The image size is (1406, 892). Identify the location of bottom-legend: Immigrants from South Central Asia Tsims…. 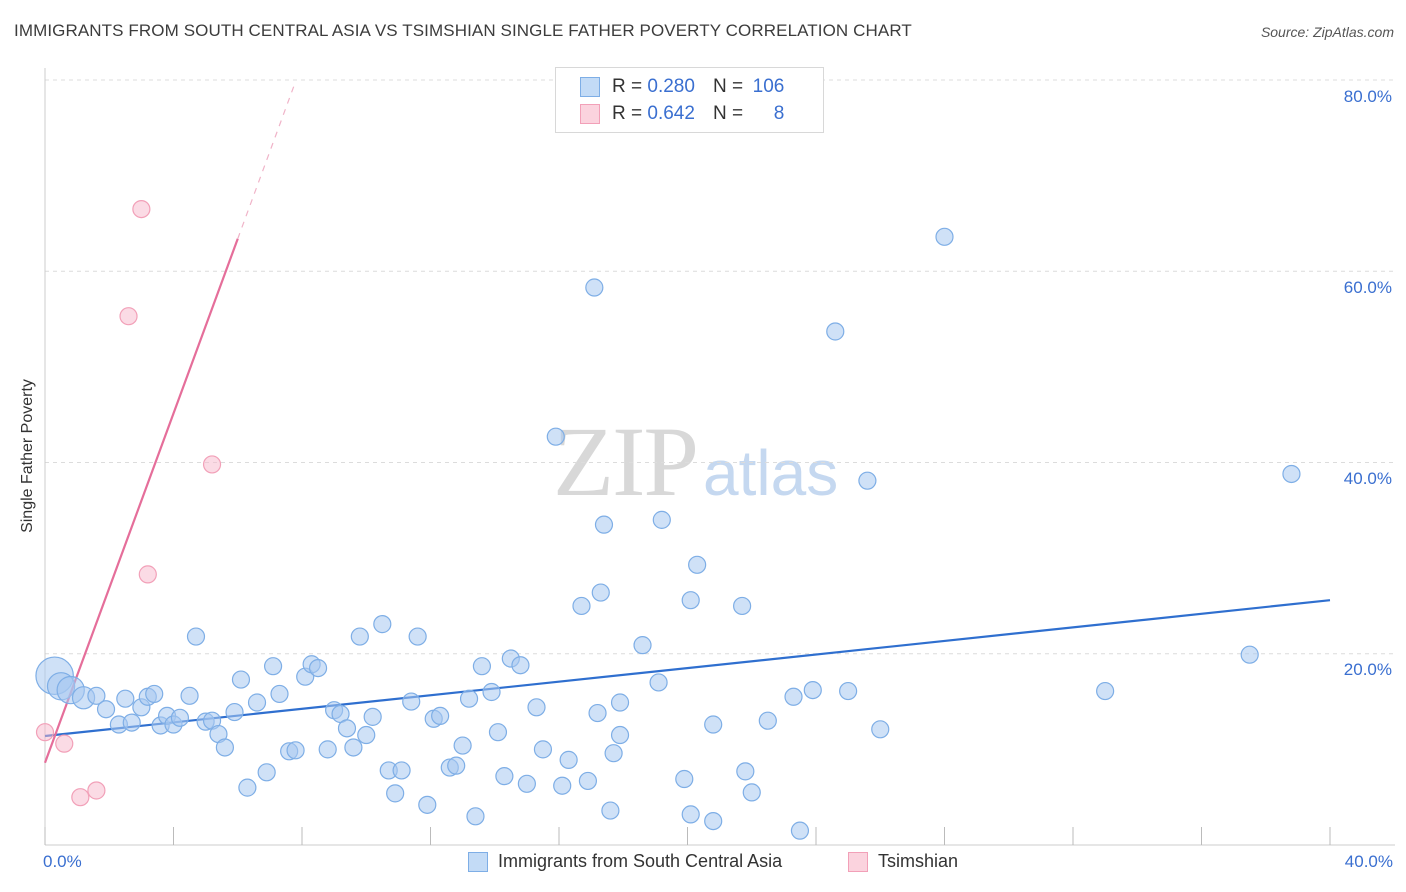
(703, 865).